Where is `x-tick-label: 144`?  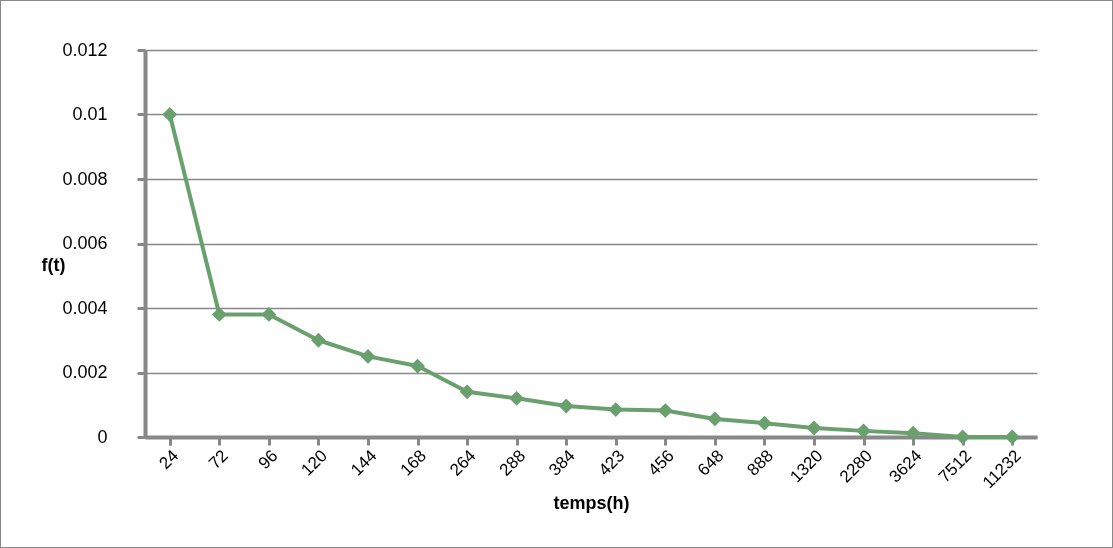 x-tick-label: 144 is located at coordinates (364, 463).